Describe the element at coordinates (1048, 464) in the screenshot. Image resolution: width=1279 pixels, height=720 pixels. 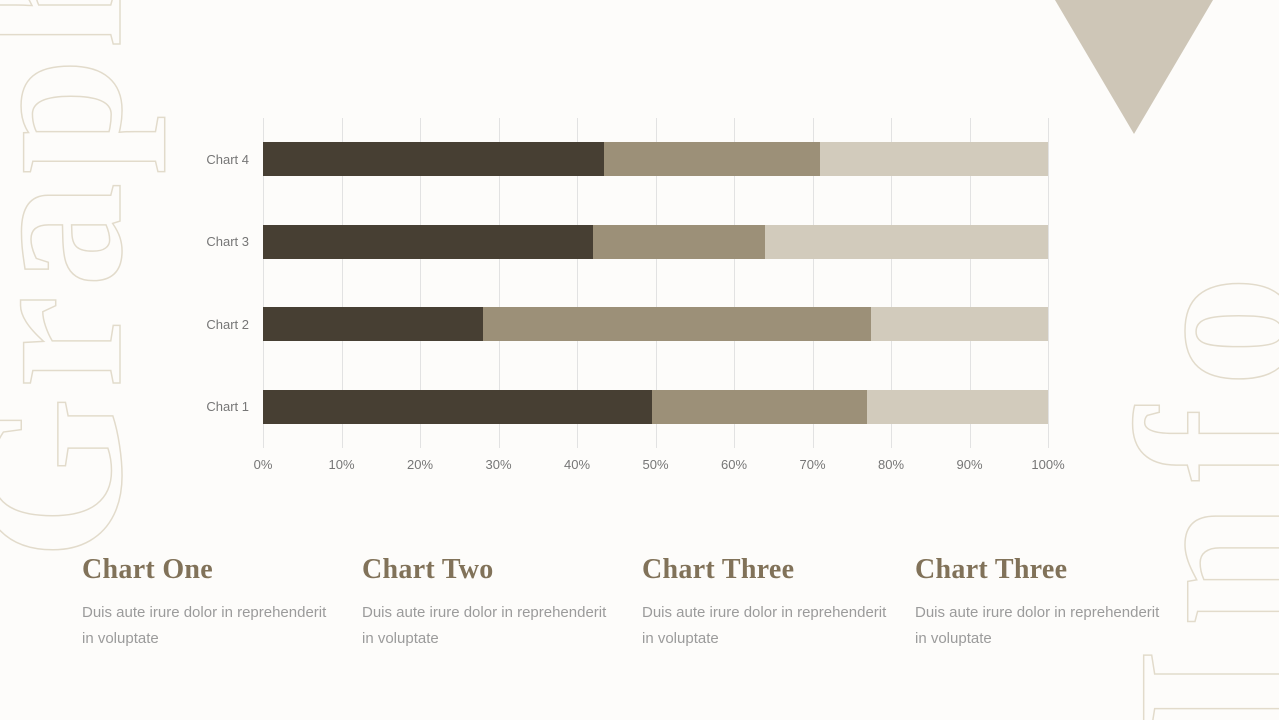
I see `x-tick-label: 100%` at that location.